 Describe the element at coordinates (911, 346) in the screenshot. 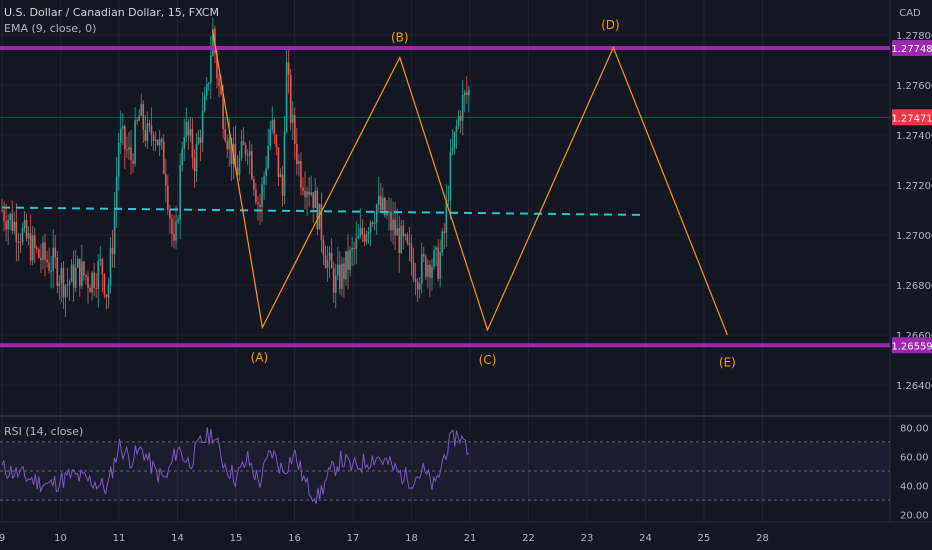

I see `level-badge-label: 1.26559` at that location.